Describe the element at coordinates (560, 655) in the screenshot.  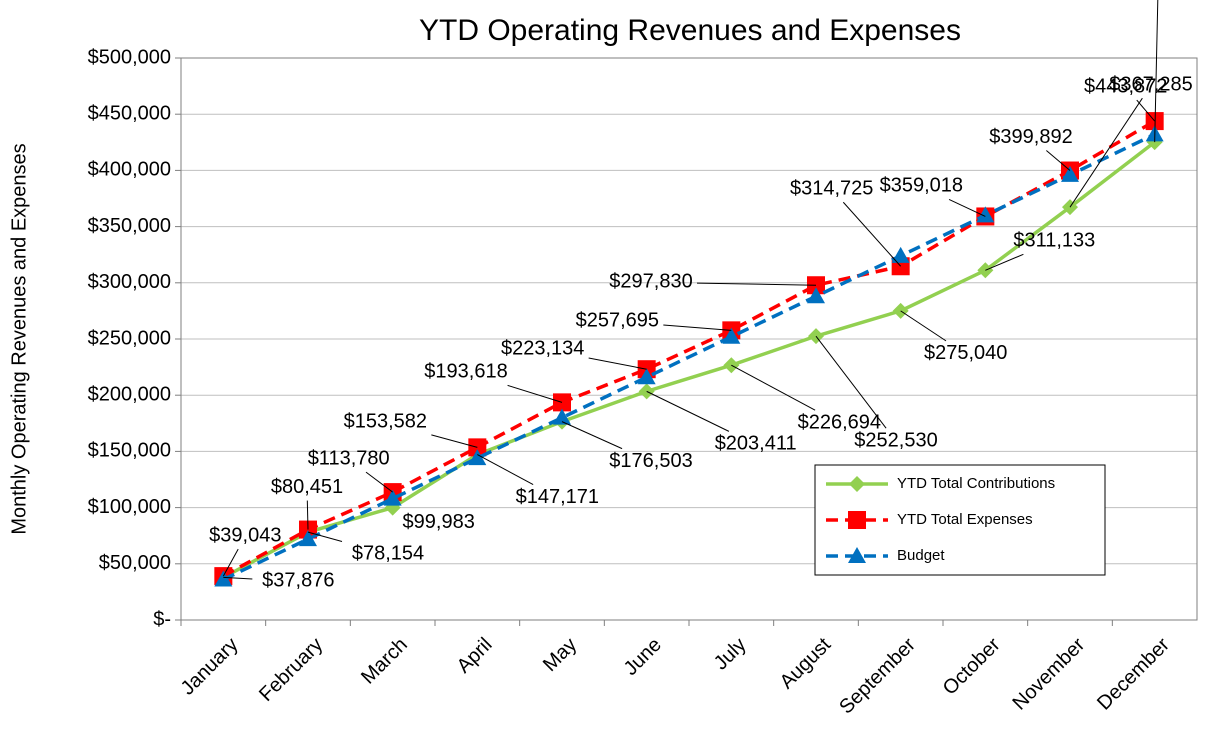
I see `x-tick-label: May` at that location.